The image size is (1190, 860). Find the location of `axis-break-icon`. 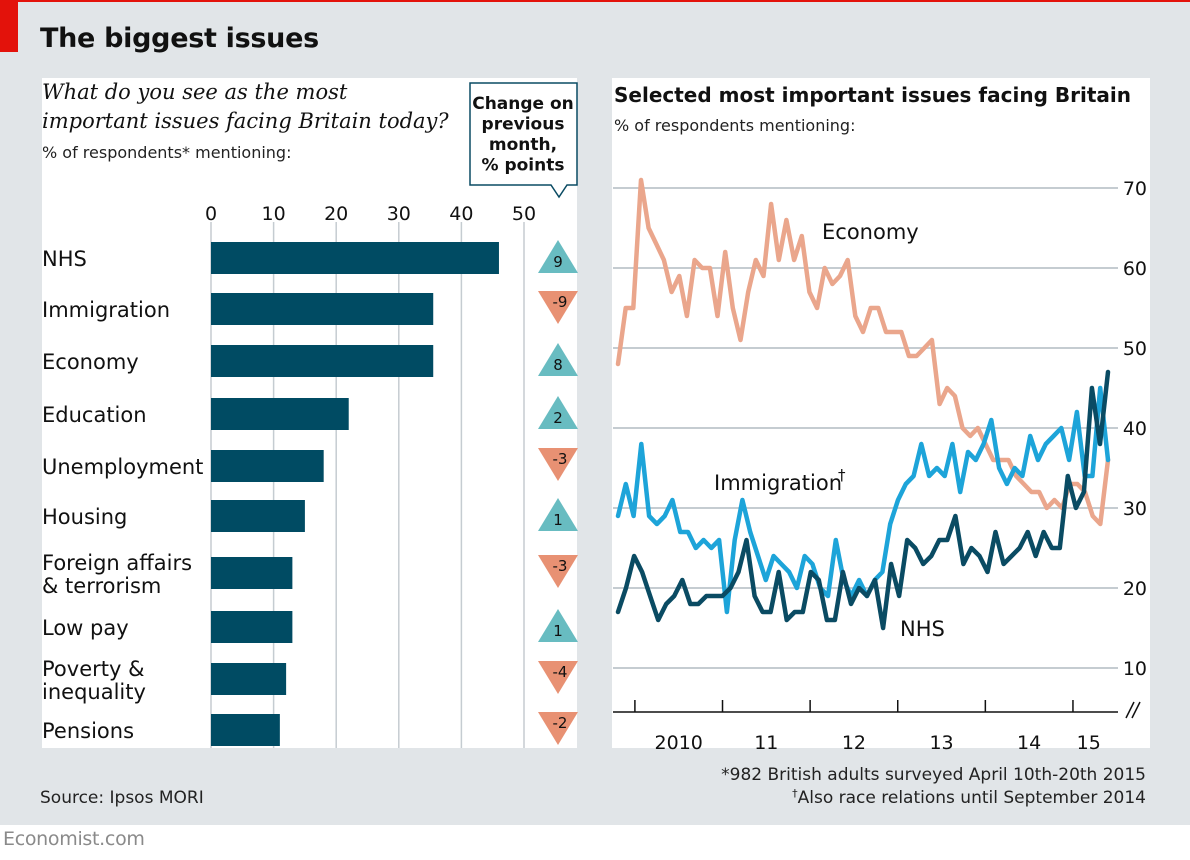

axis-break-icon is located at coordinates (1133, 710).